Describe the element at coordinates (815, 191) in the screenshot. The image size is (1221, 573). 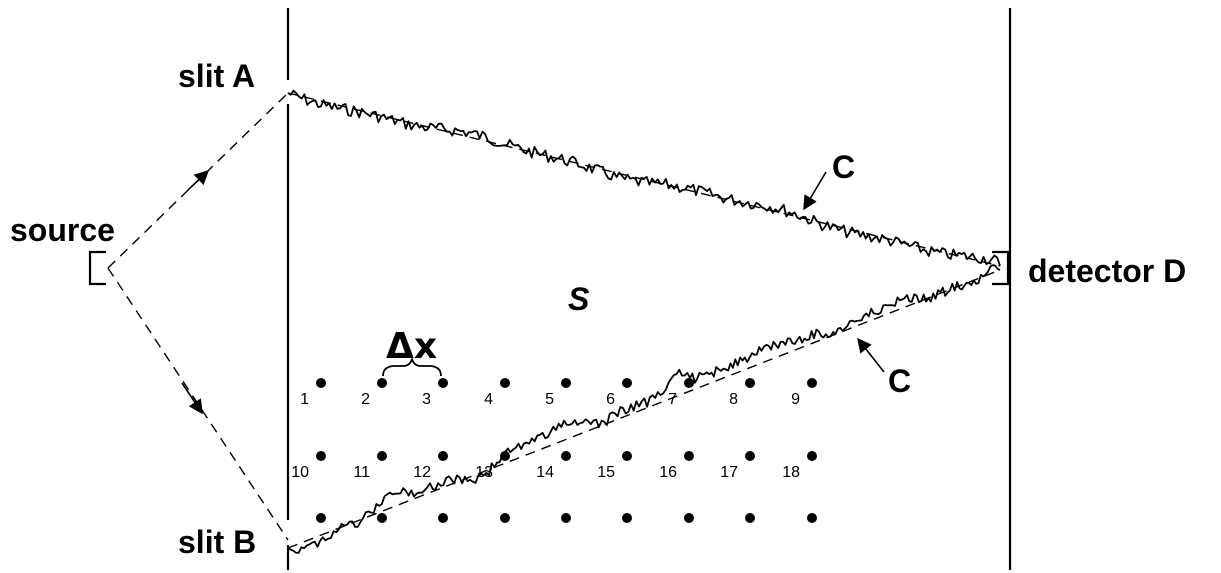
I see `pointer-upper` at that location.